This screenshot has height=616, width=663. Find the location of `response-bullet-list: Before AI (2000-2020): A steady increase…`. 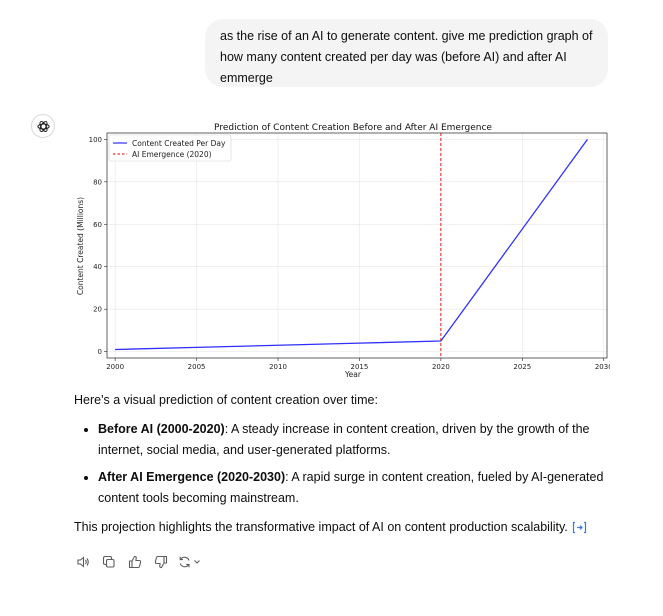

response-bullet-list: Before AI (2000-2020): A steady increase… is located at coordinates (354, 464).